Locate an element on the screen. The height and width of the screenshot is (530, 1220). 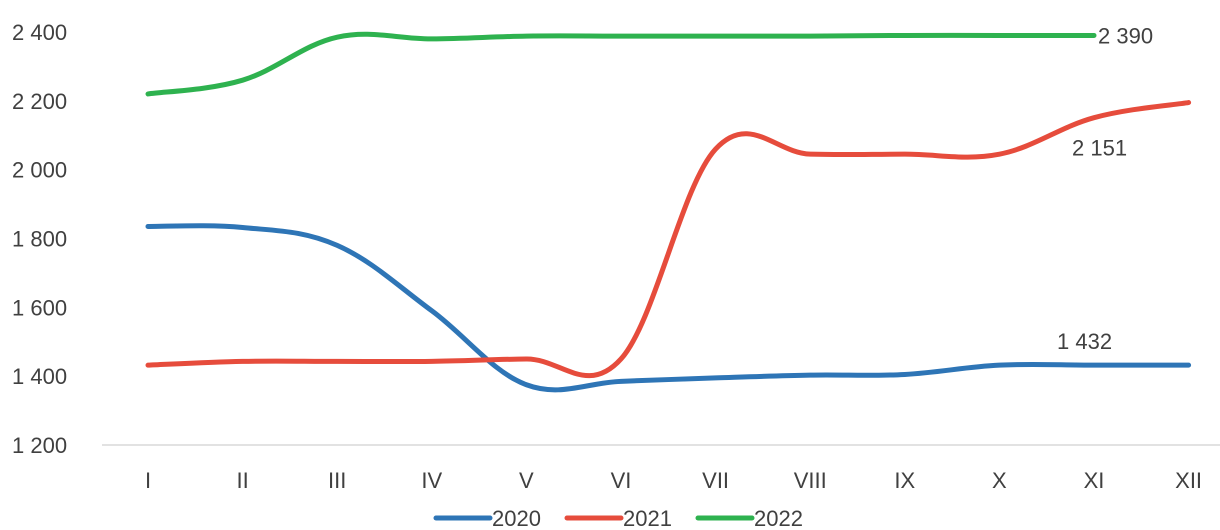
y-tick-label: 2 200 is located at coordinates (39, 101).